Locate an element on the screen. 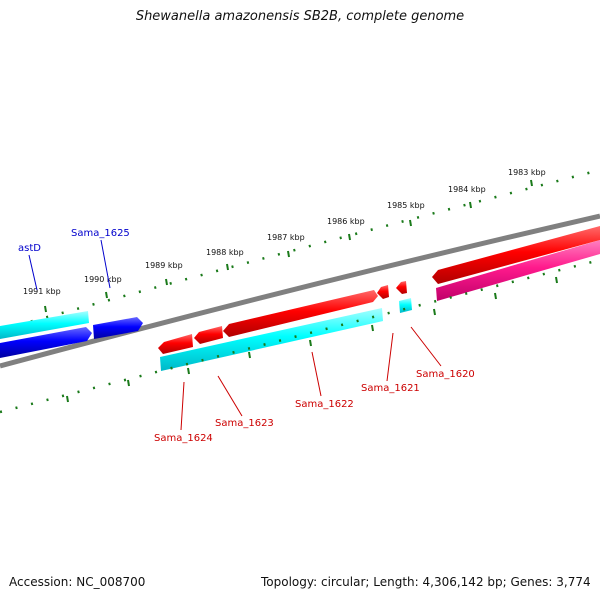  gene-label-Sama_1621: Sama_1621 is located at coordinates (390, 388).